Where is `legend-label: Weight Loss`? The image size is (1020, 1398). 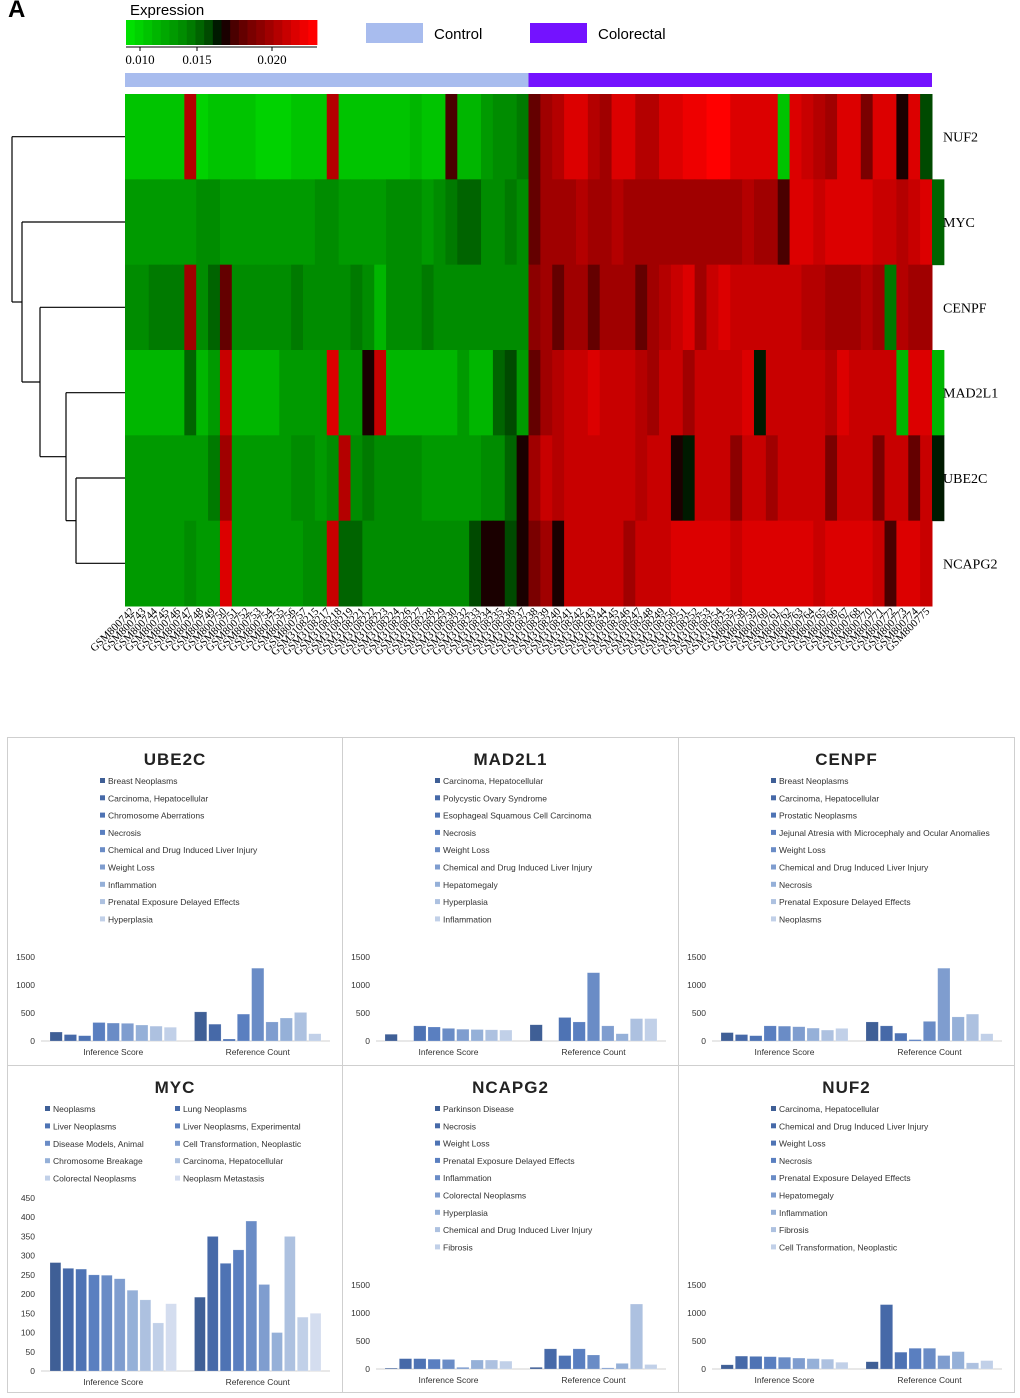
legend-label: Weight Loss is located at coordinates (466, 850).